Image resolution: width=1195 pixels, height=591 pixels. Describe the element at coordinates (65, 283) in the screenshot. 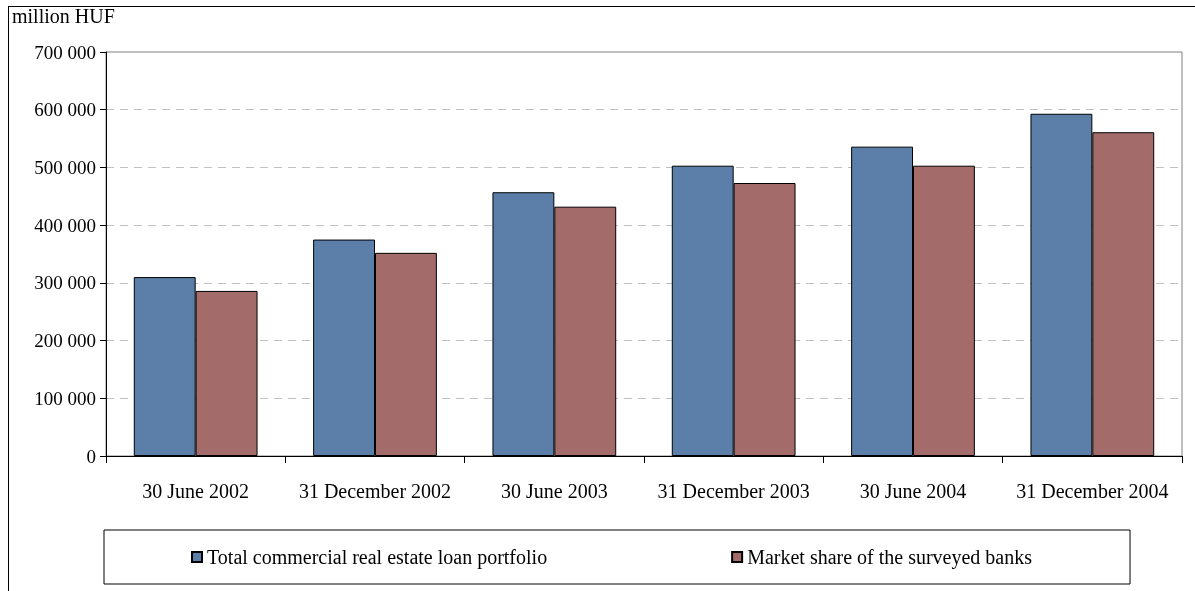

I see `y-tick-label: 300 000` at that location.